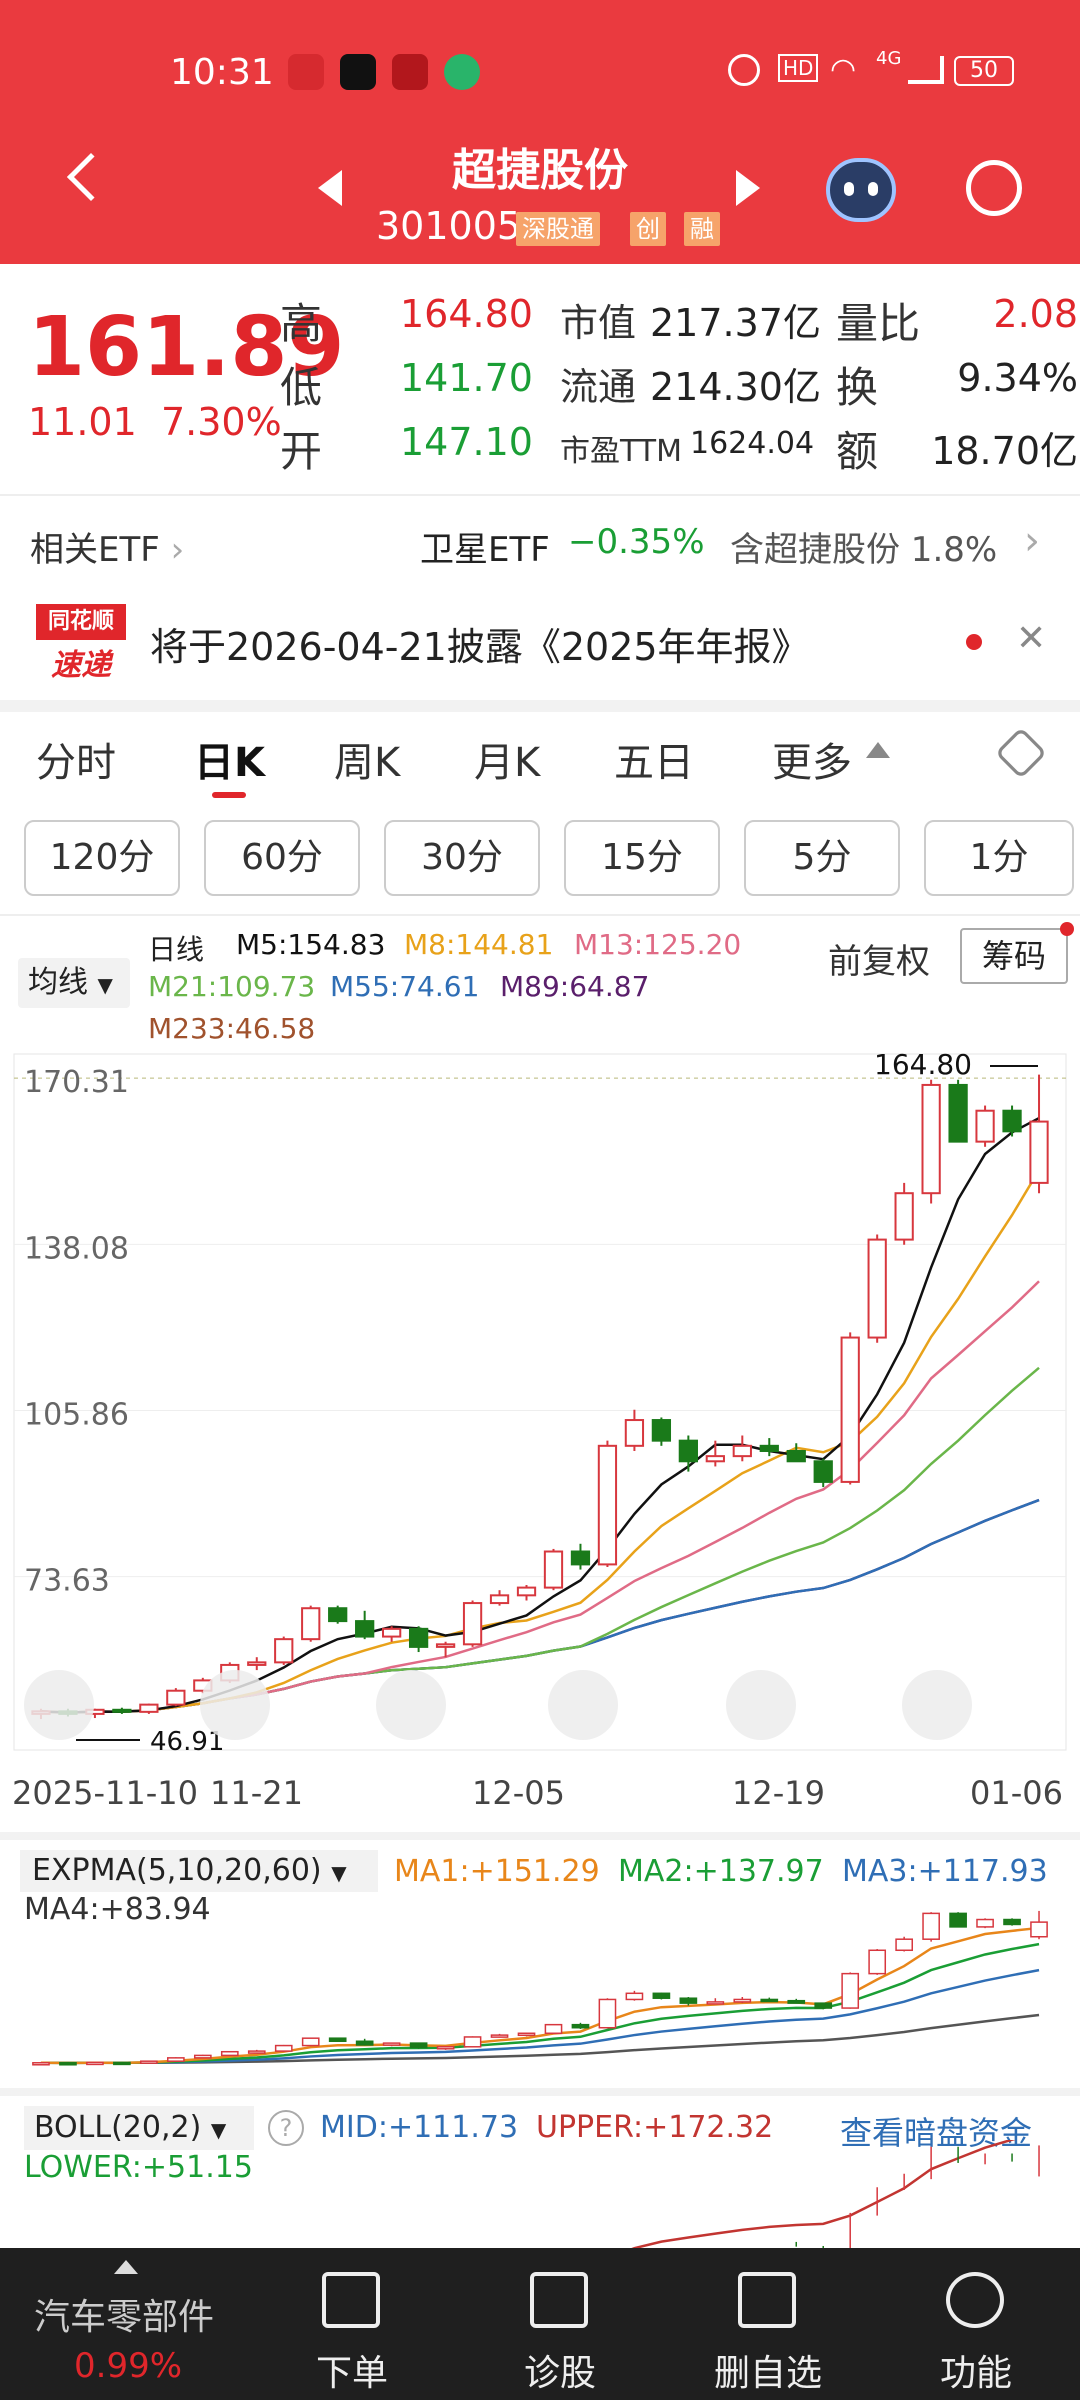 The image size is (1080, 2400). Describe the element at coordinates (102, 858) in the screenshot. I see `interval-120: 120分` at that location.